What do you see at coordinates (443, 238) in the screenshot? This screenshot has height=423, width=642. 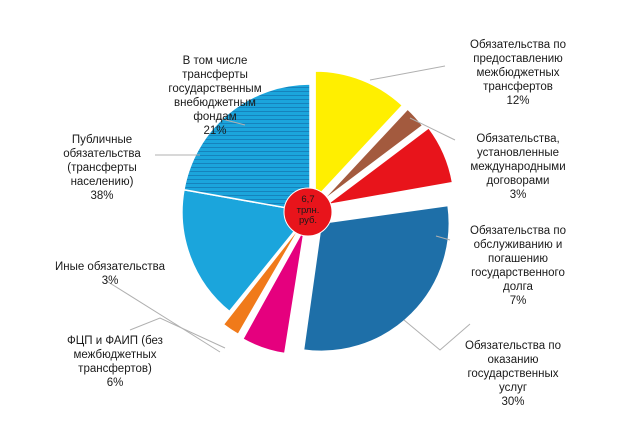 I see `leader-gosudarstvennyi-dolg` at bounding box center [443, 238].